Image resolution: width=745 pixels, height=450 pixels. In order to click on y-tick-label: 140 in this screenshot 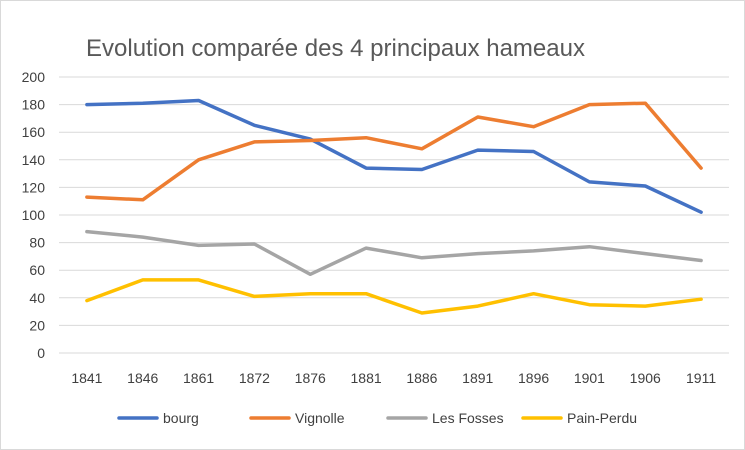, I will do `click(34, 160)`.